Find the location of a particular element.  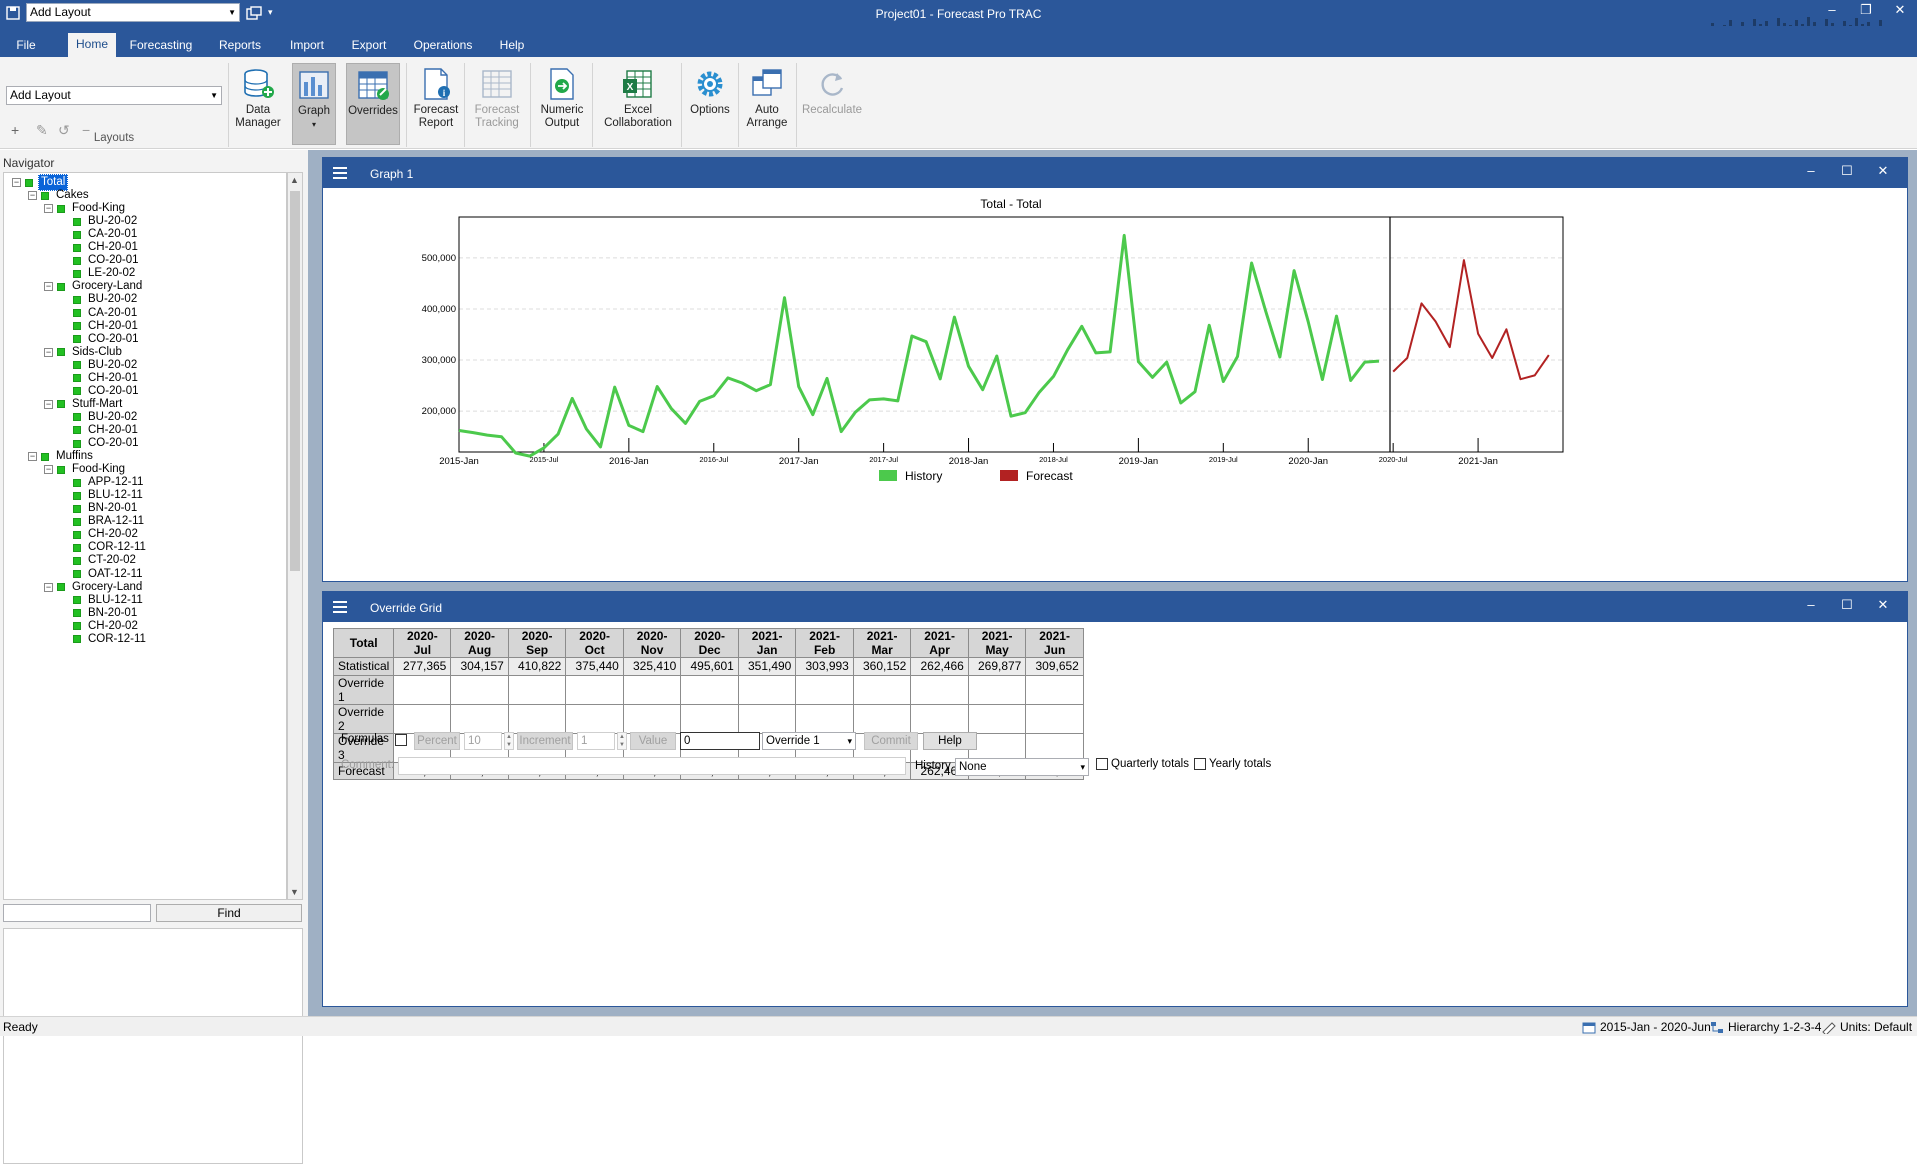

tree-node: − Sids-Club is located at coordinates (84, 352).